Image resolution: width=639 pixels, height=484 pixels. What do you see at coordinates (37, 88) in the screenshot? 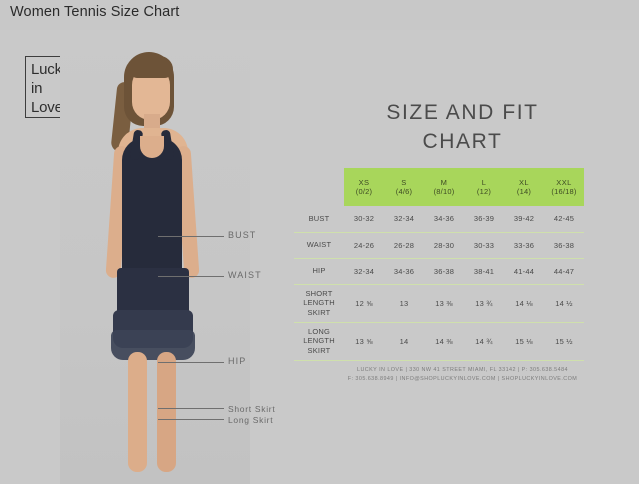
I see `logo-line-in: in` at bounding box center [37, 88].